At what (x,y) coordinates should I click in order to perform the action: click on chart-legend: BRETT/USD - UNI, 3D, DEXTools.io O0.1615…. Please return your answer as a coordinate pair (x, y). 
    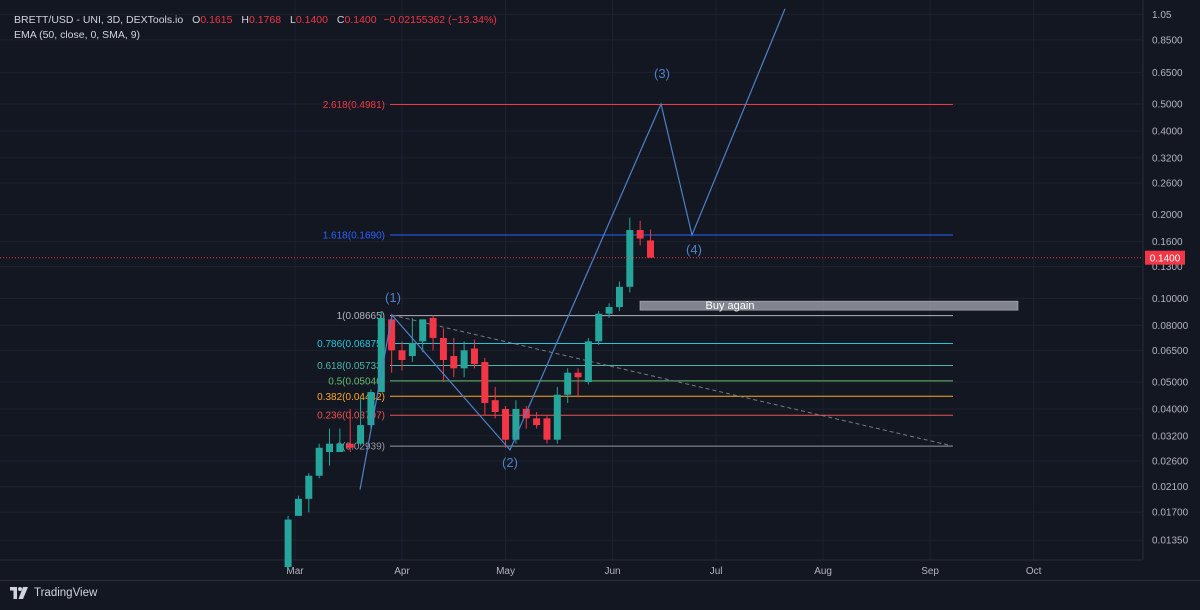
    Looking at the image, I should click on (255, 28).